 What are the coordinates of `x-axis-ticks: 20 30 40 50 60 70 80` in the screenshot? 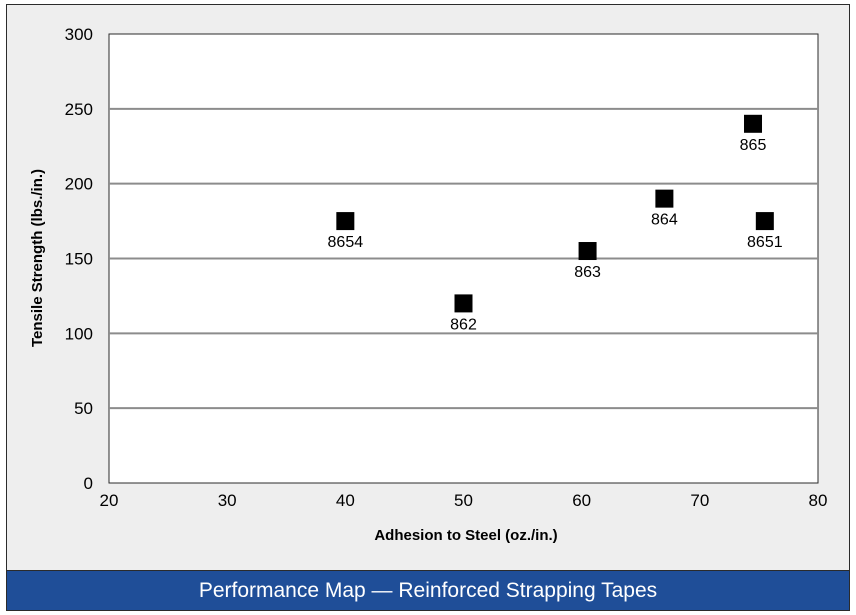 It's located at (464, 500).